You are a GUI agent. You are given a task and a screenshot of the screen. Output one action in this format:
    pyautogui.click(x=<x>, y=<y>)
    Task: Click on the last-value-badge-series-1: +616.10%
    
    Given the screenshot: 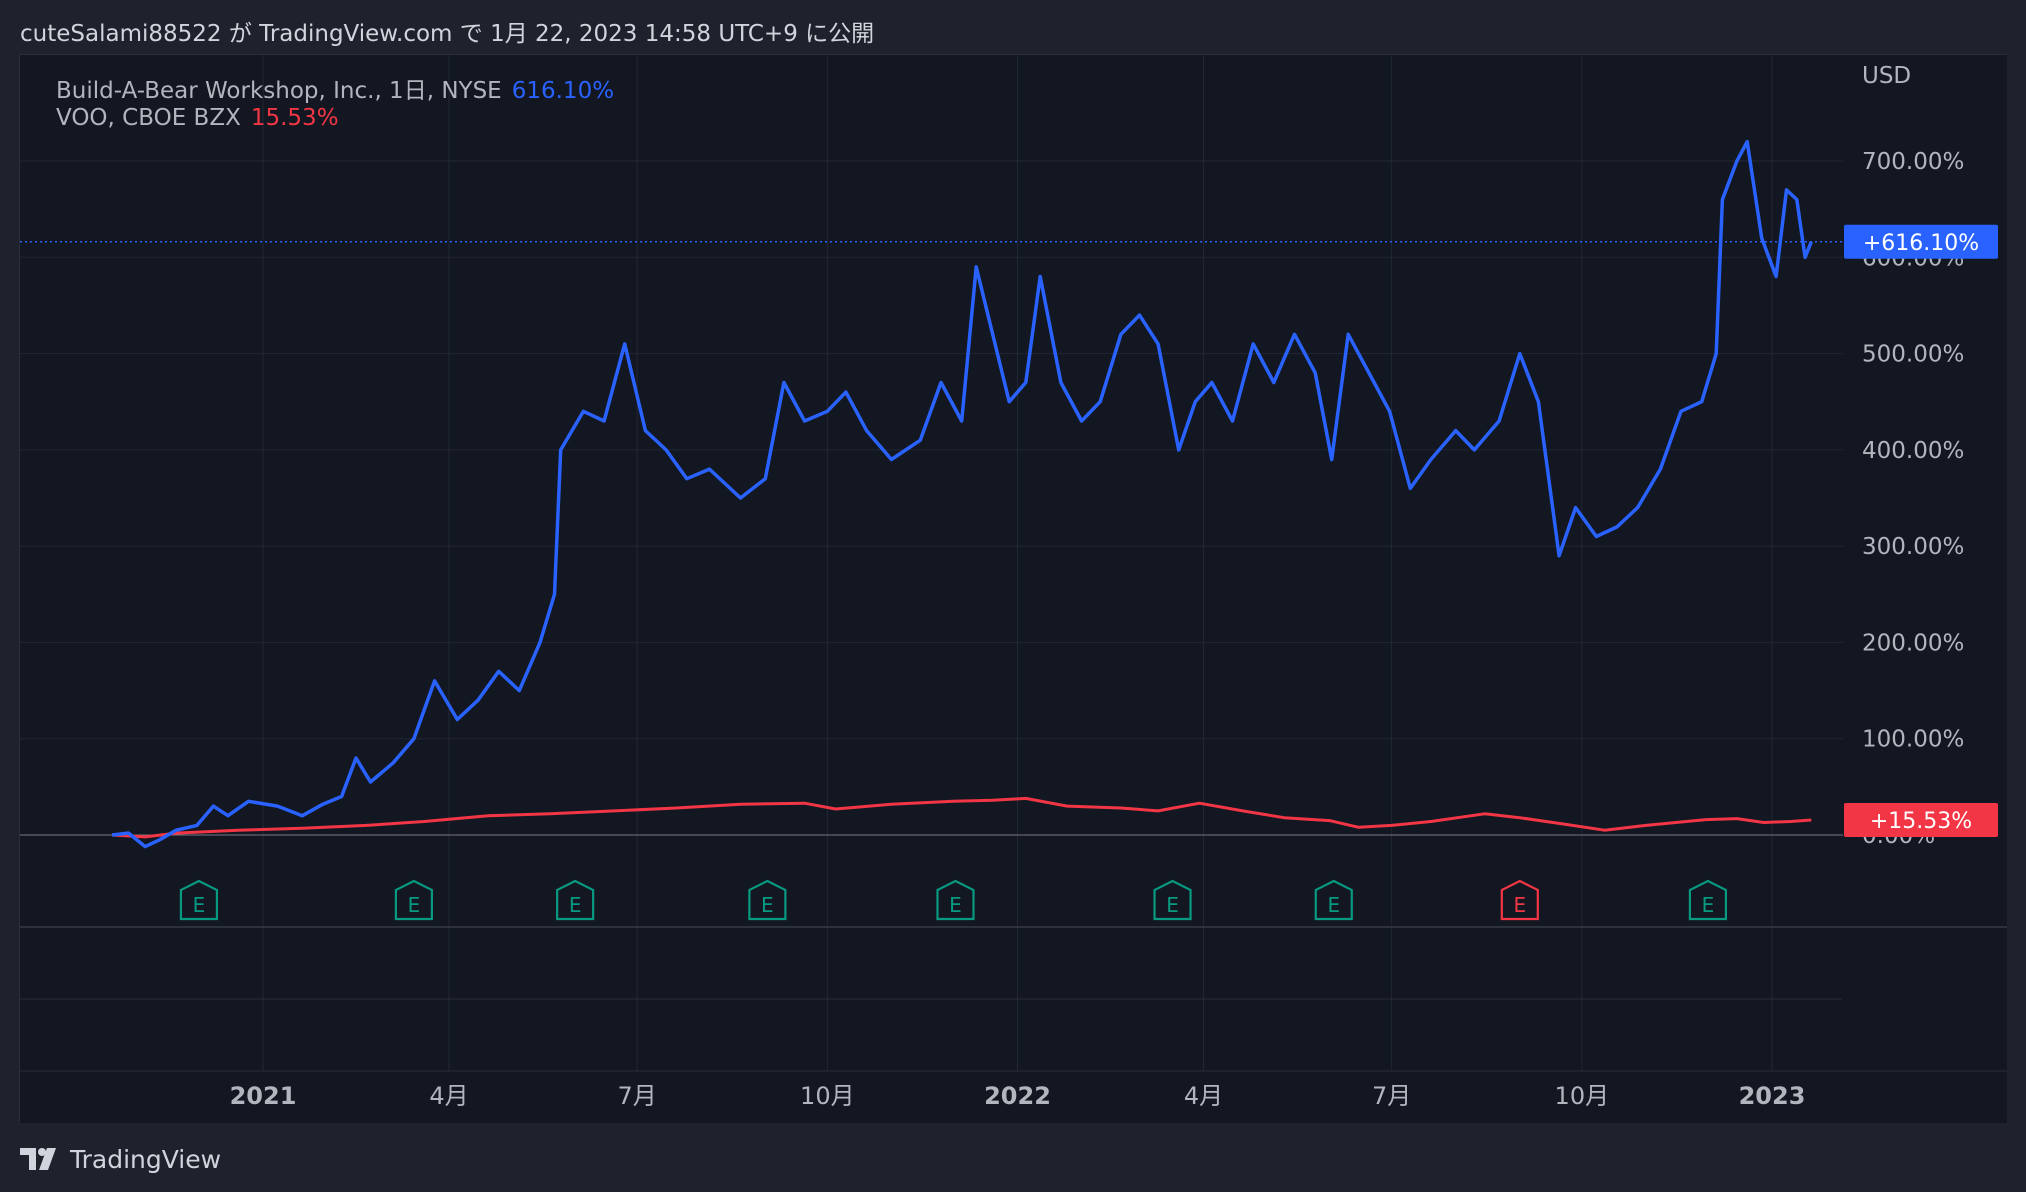 What is the action you would take?
    pyautogui.click(x=1921, y=241)
    